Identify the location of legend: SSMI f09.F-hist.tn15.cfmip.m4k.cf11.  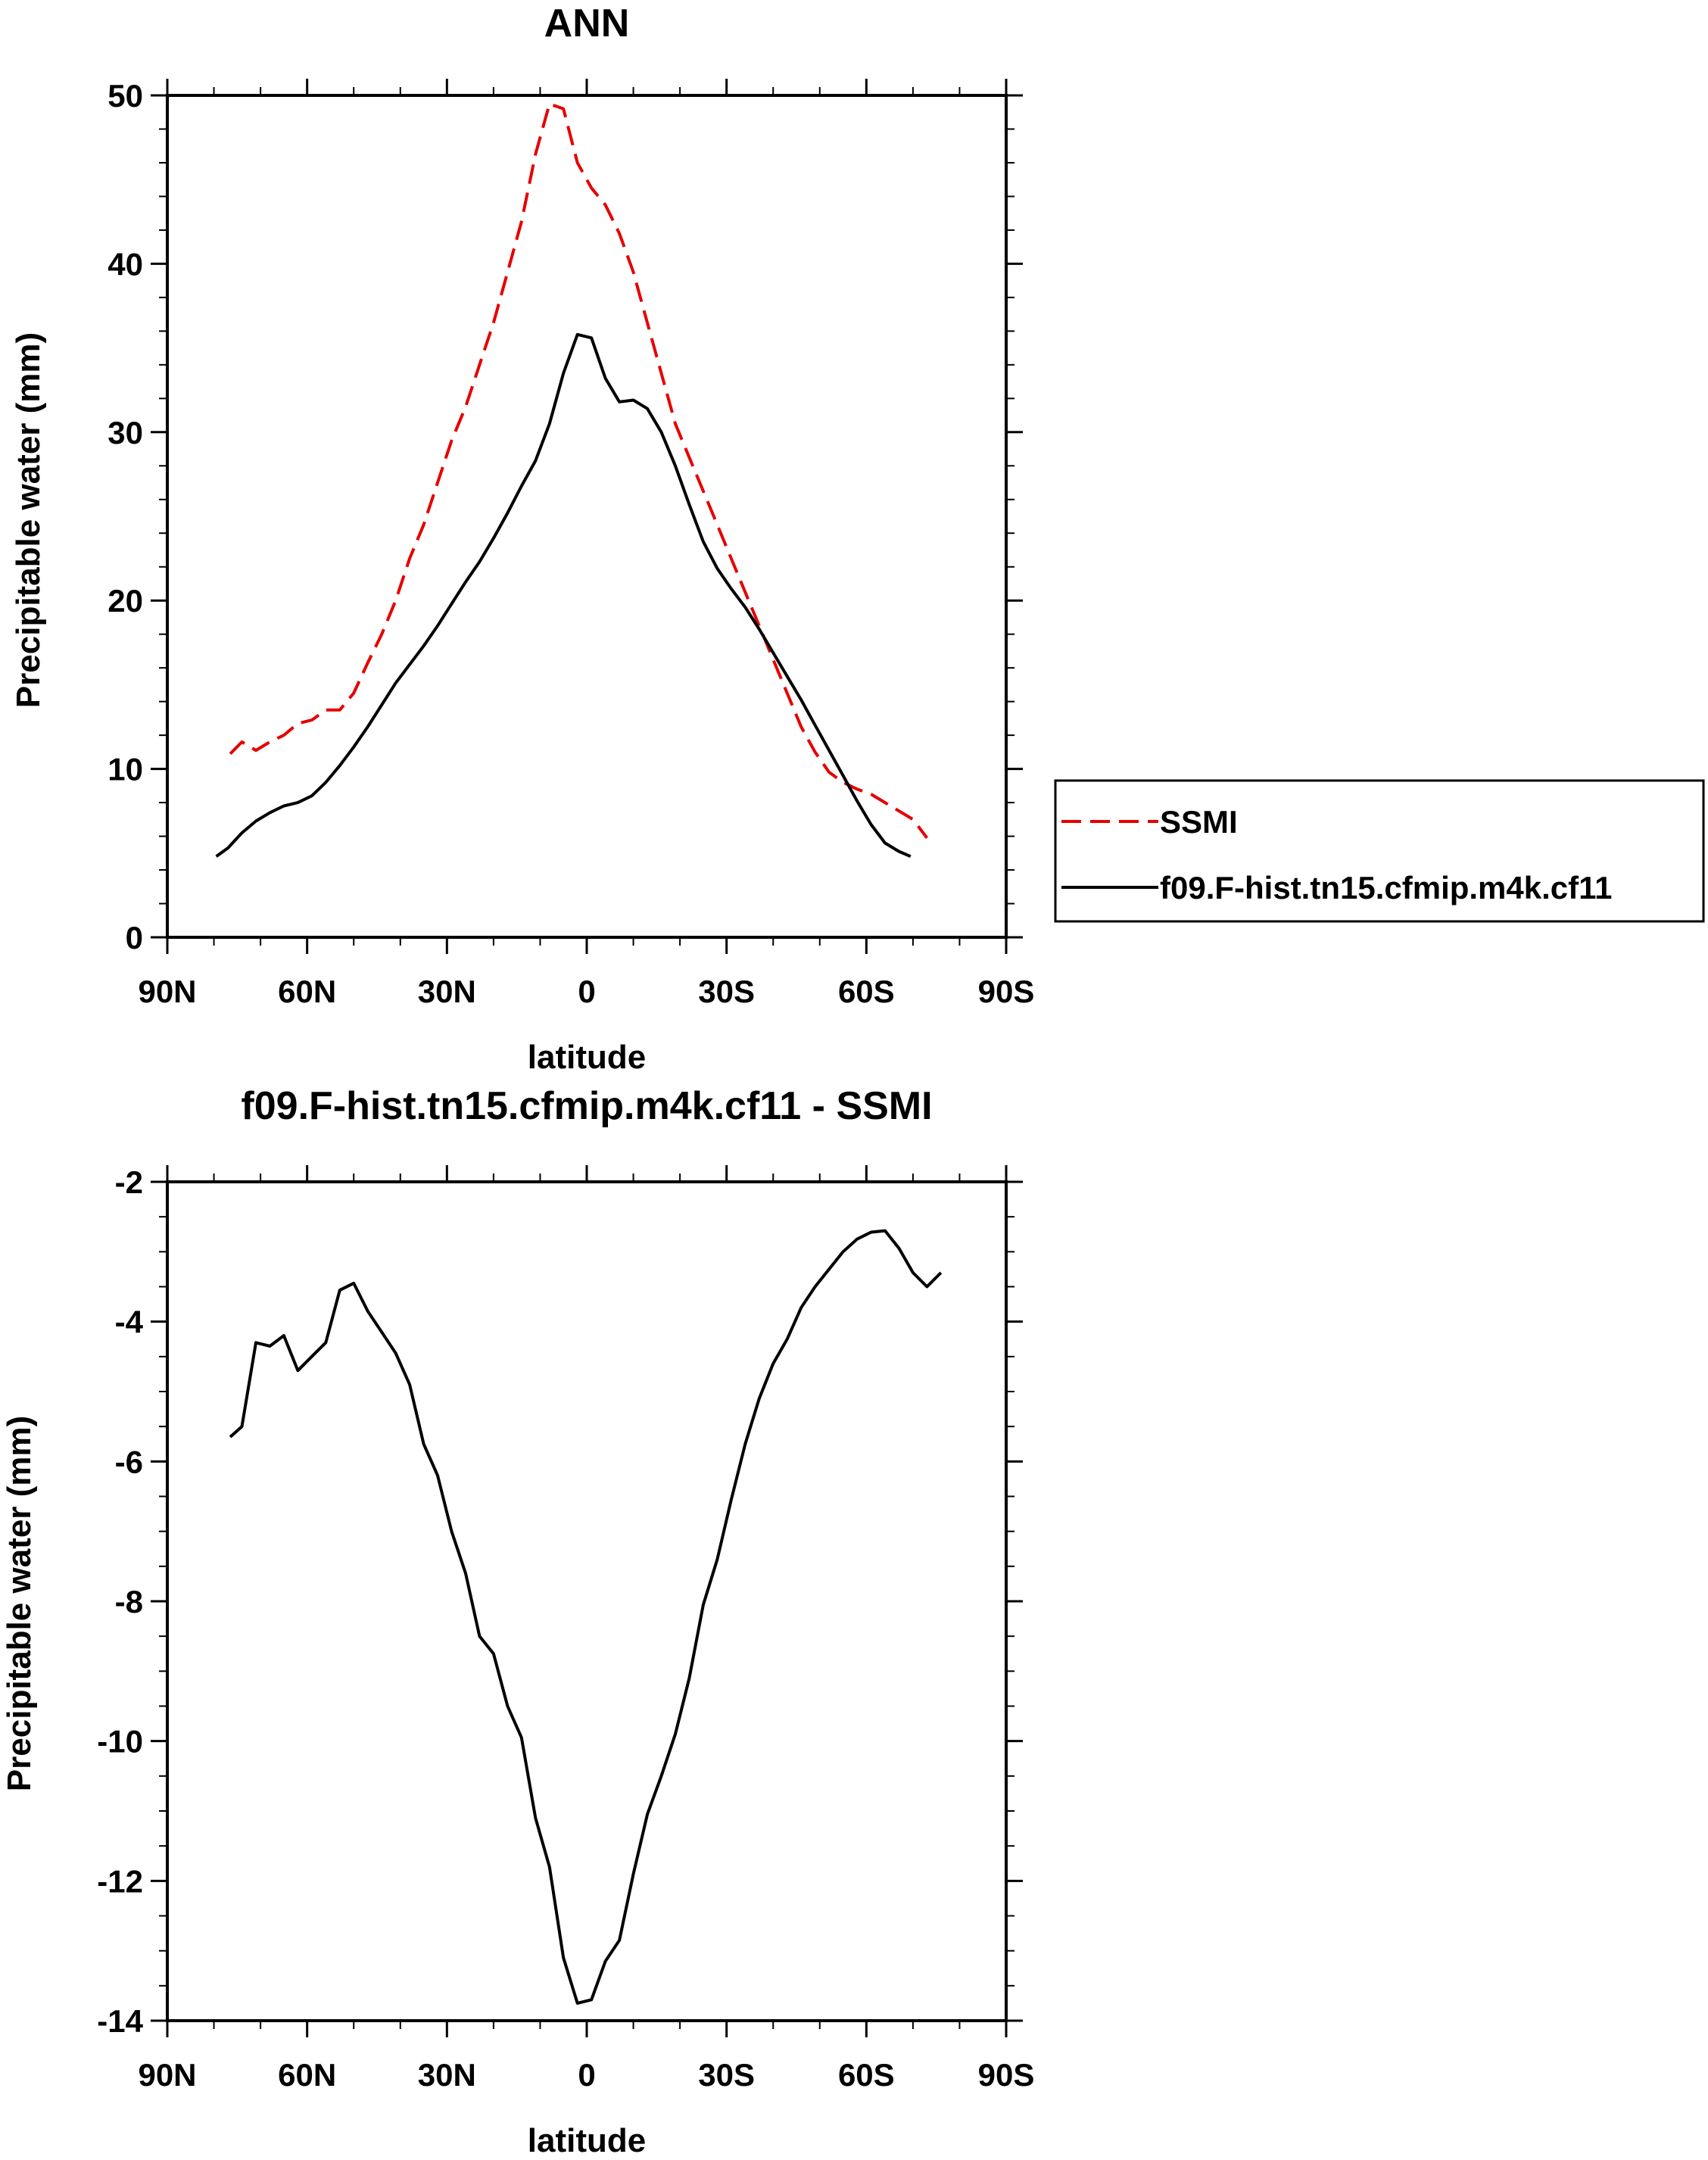
(1379, 851).